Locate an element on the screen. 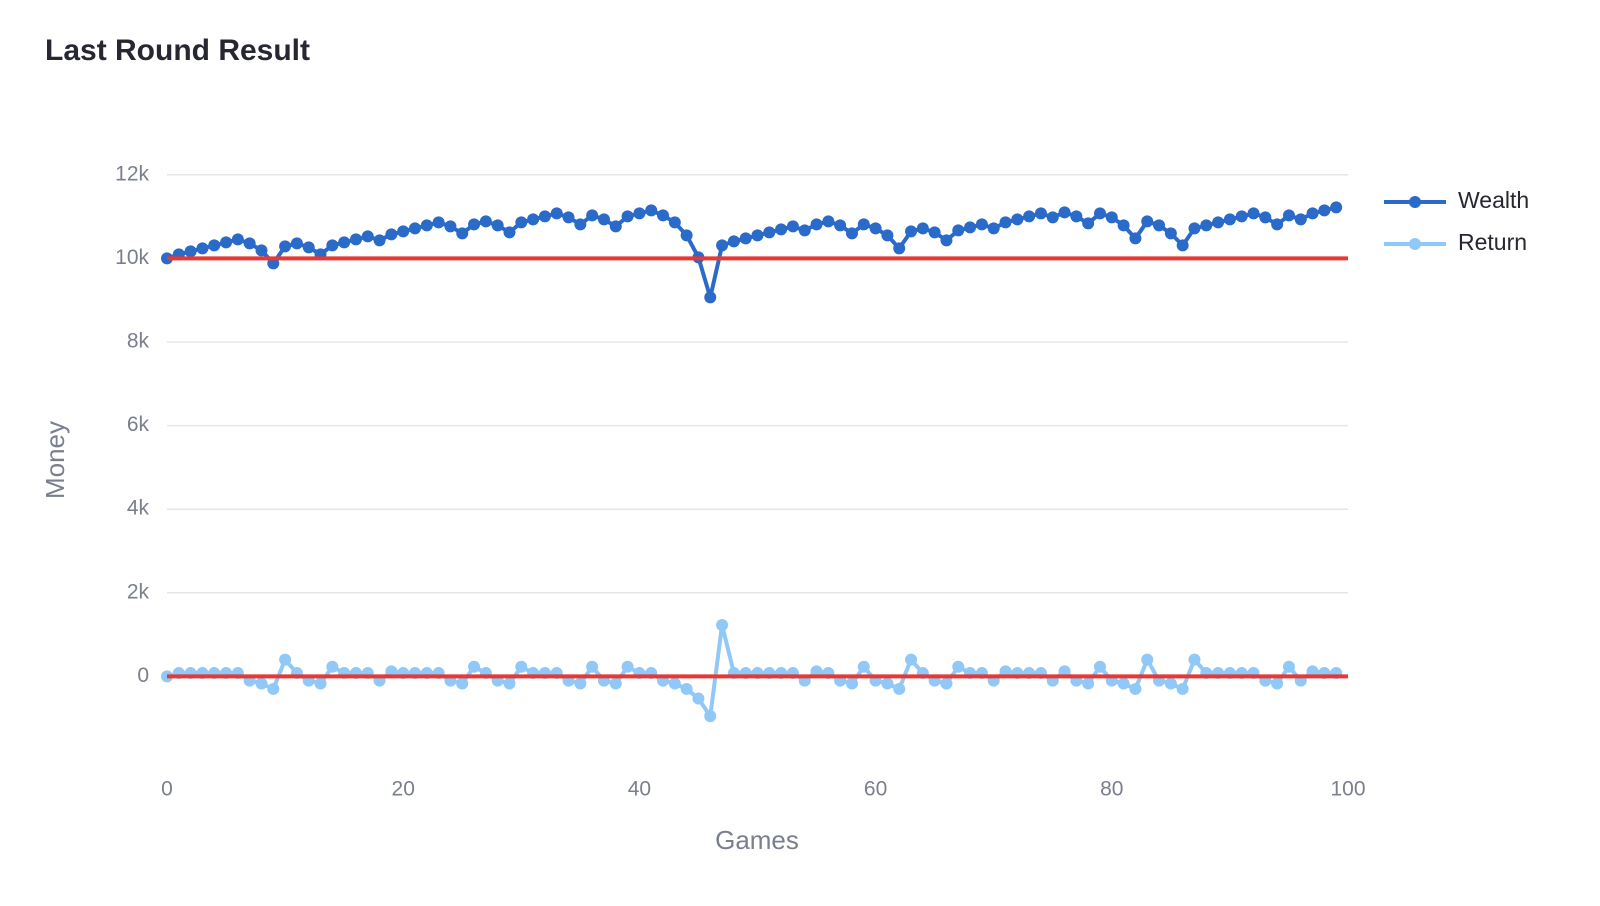  y-tick-label: 2k is located at coordinates (138, 591).